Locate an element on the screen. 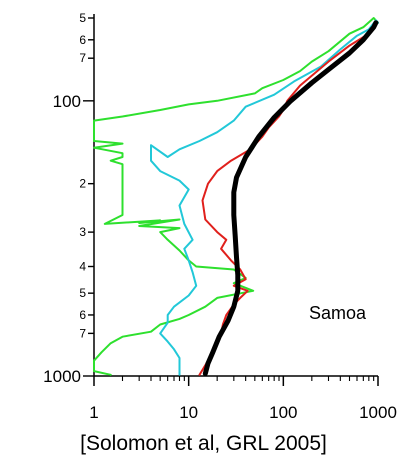 This screenshot has width=407, height=475. x-tick-label: 10 is located at coordinates (188, 412).